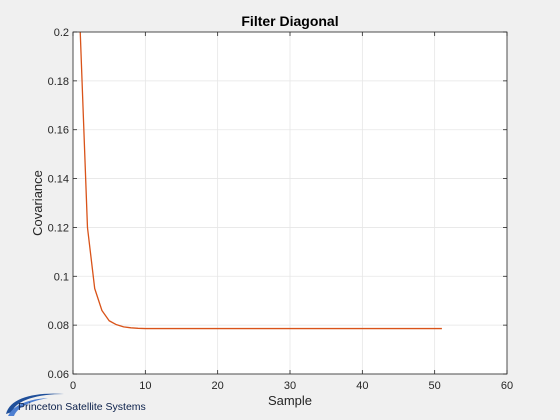 The width and height of the screenshot is (560, 420). Describe the element at coordinates (58, 82) in the screenshot. I see `y-tick-label: 0.18` at that location.